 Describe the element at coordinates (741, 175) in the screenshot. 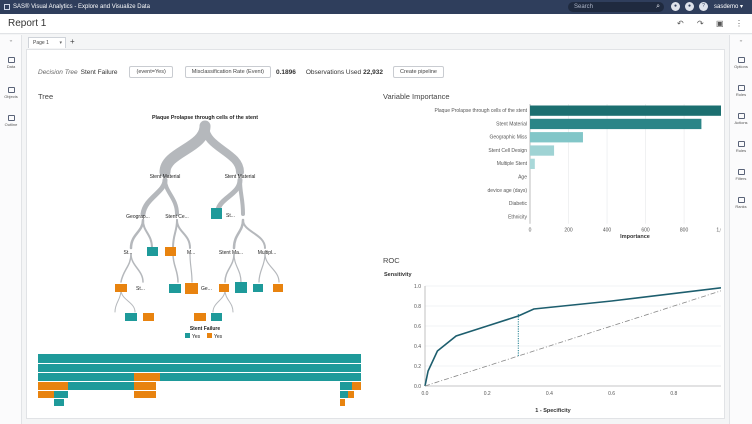

I see `right-rail-filters: Filters` at that location.